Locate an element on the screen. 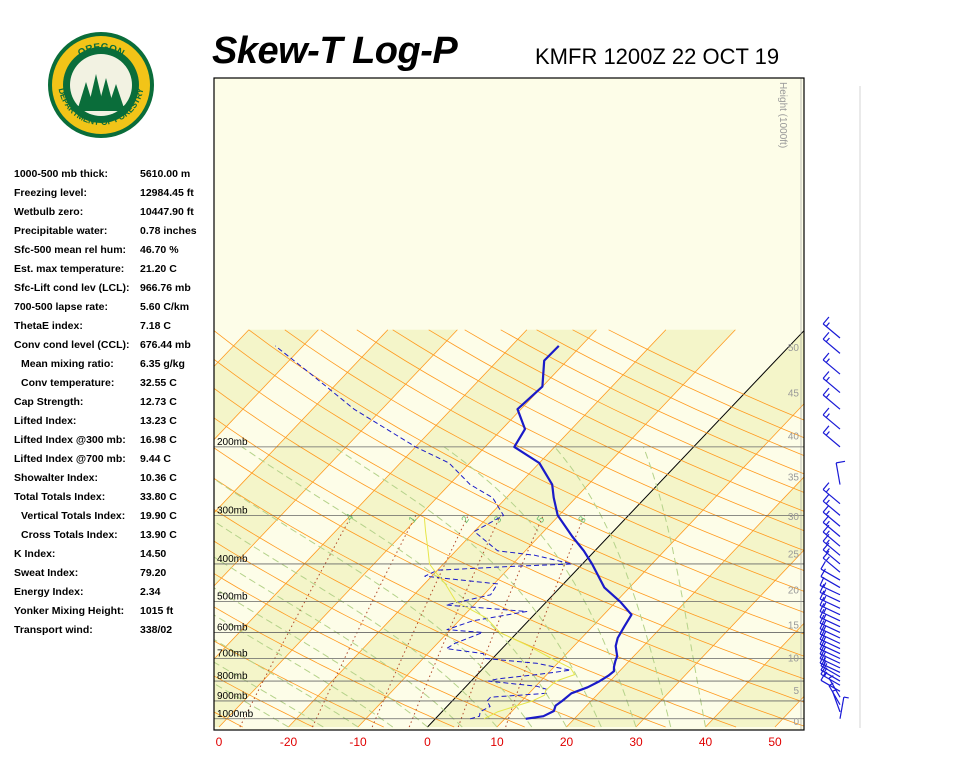  stat-label: Freezing level: is located at coordinates (50, 193).